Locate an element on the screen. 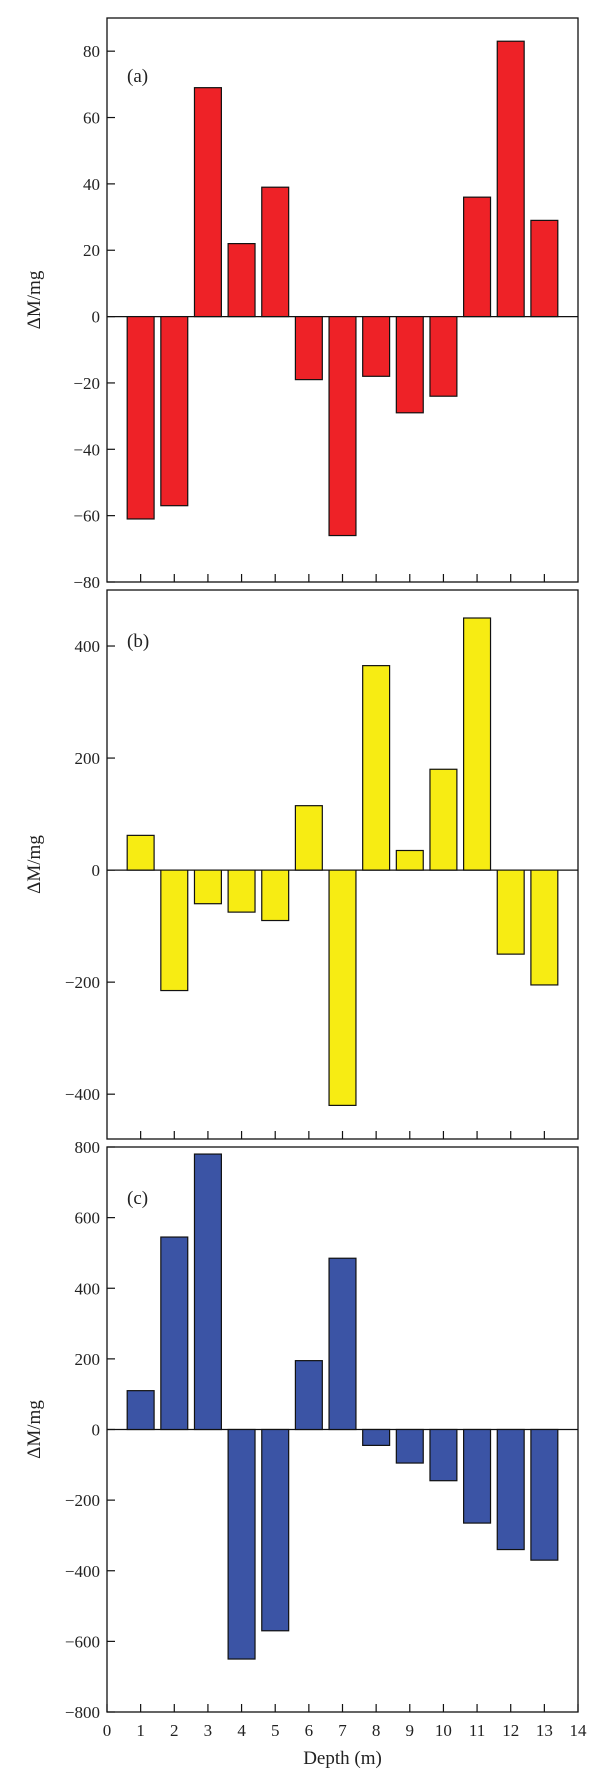 The height and width of the screenshot is (1777, 600). y-tick-label: 600 is located at coordinates (88, 1218).